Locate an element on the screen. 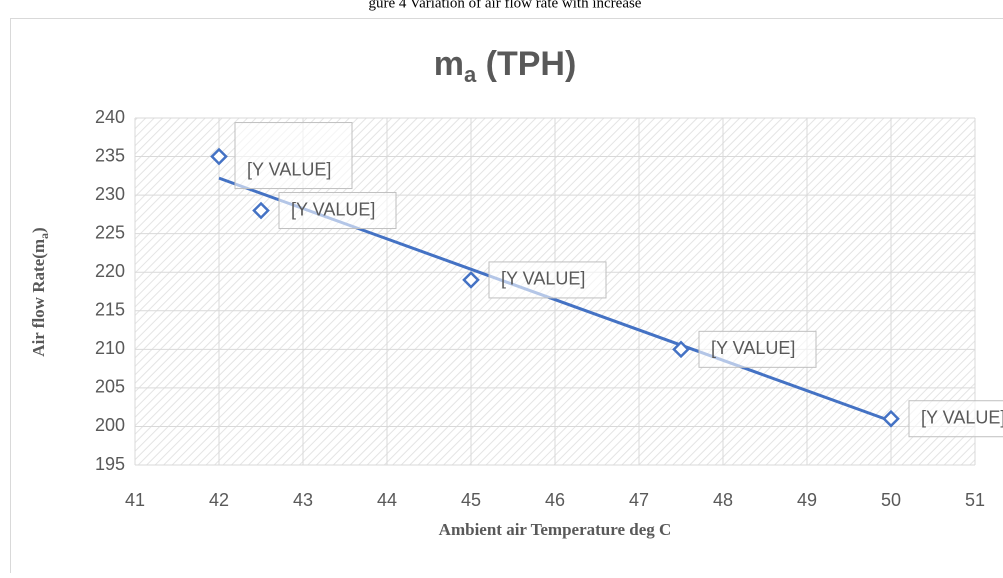 The height and width of the screenshot is (578, 1003). x-axis-label: Ambient air Temperature deg C is located at coordinates (555, 529).